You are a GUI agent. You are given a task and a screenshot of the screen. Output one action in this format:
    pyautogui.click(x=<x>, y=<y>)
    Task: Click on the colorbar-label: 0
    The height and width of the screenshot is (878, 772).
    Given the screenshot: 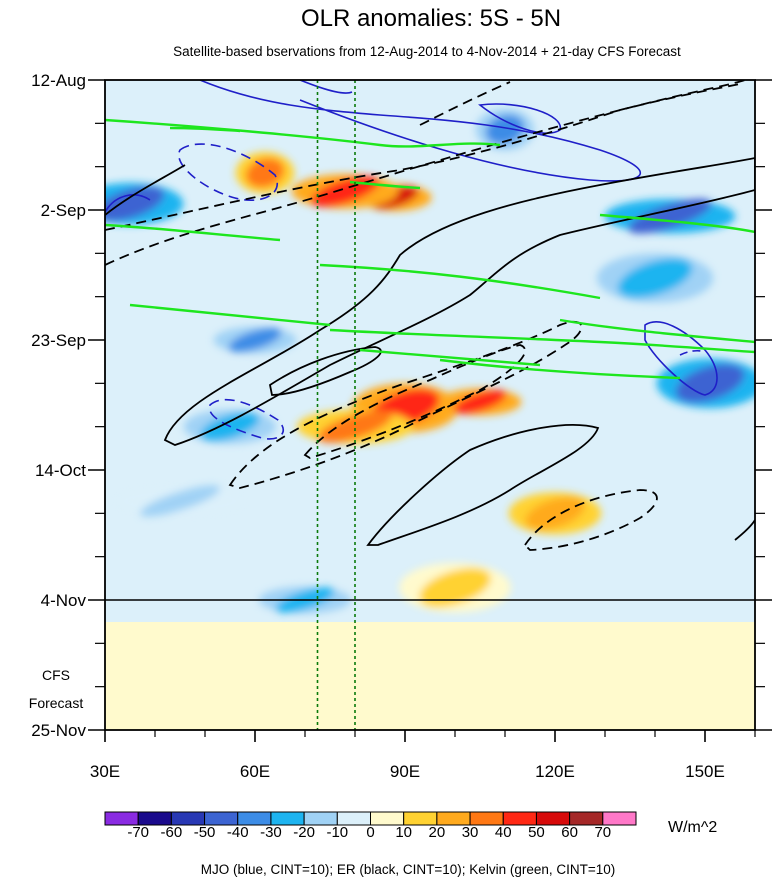 What is the action you would take?
    pyautogui.click(x=370, y=832)
    